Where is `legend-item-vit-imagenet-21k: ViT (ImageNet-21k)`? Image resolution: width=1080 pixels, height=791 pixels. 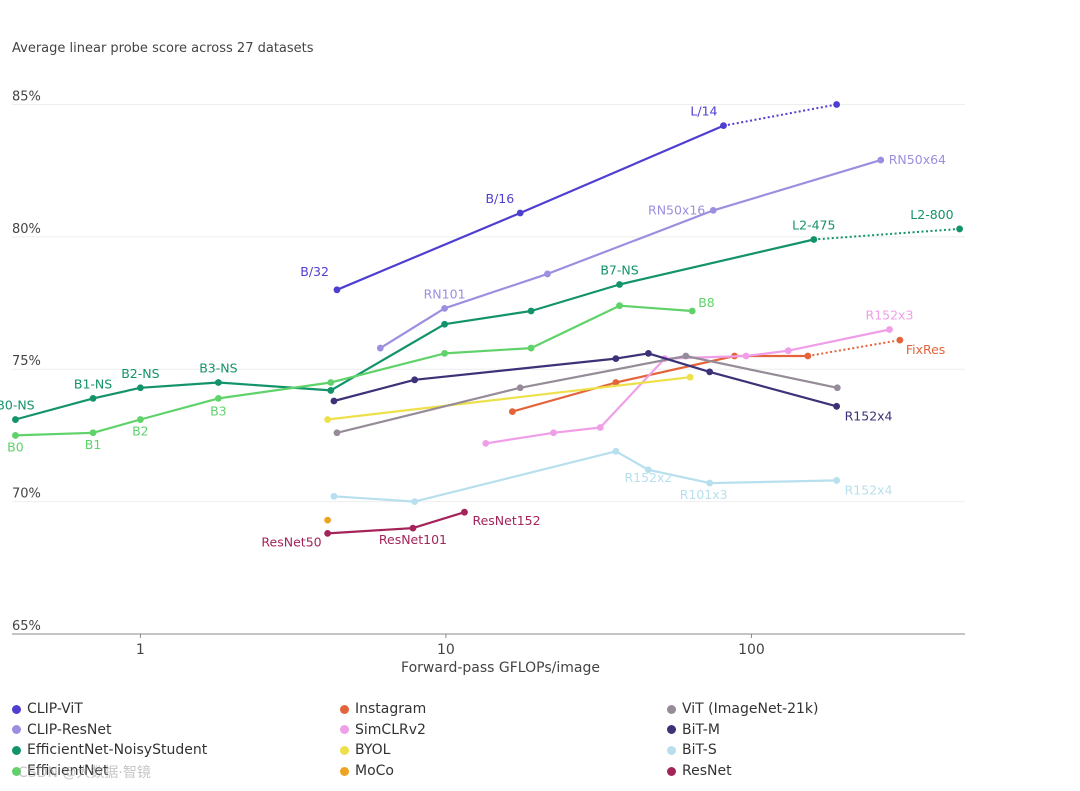 legend-item-vit-imagenet-21k: ViT (ImageNet-21k) is located at coordinates (742, 709).